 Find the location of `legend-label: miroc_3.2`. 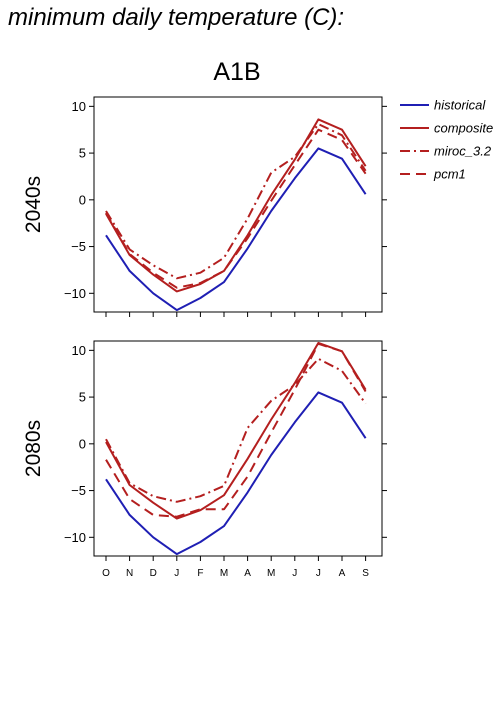

legend-label: miroc_3.2 is located at coordinates (463, 151).